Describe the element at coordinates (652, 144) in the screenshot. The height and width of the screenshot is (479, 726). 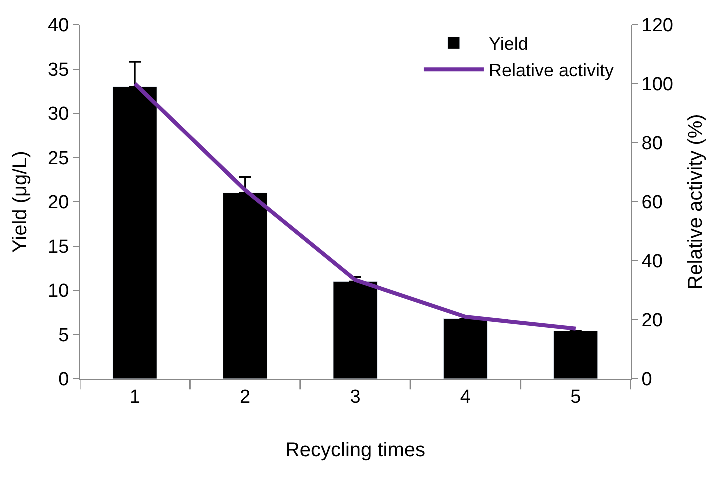
I see `y2-tick-label: 80` at that location.